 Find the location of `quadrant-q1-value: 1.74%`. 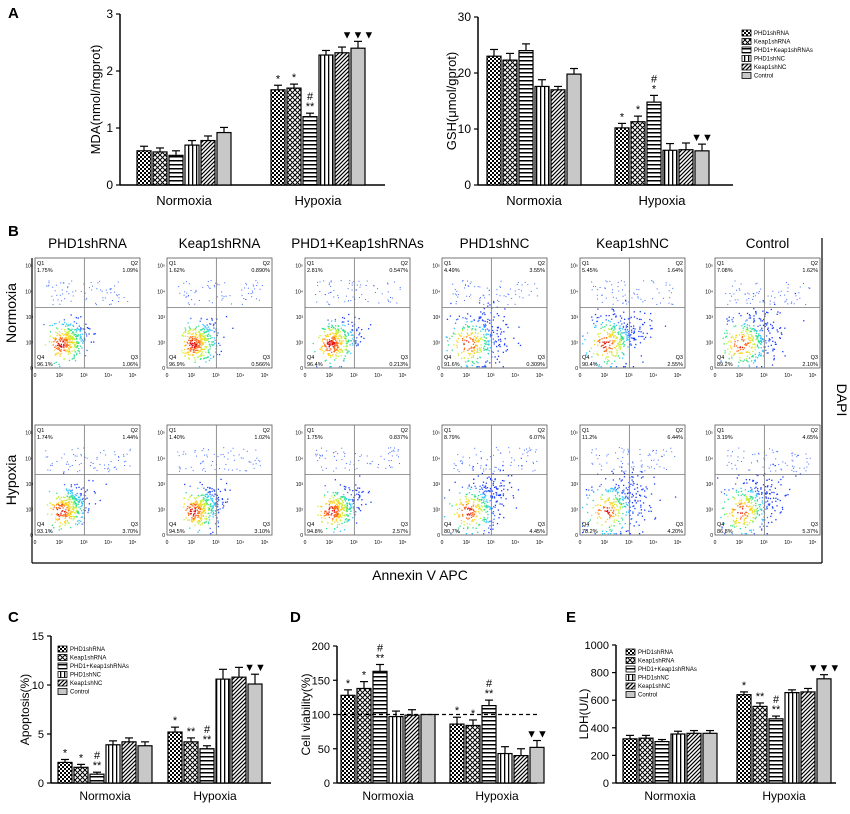

quadrant-q1-value: 1.74% is located at coordinates (45, 438).